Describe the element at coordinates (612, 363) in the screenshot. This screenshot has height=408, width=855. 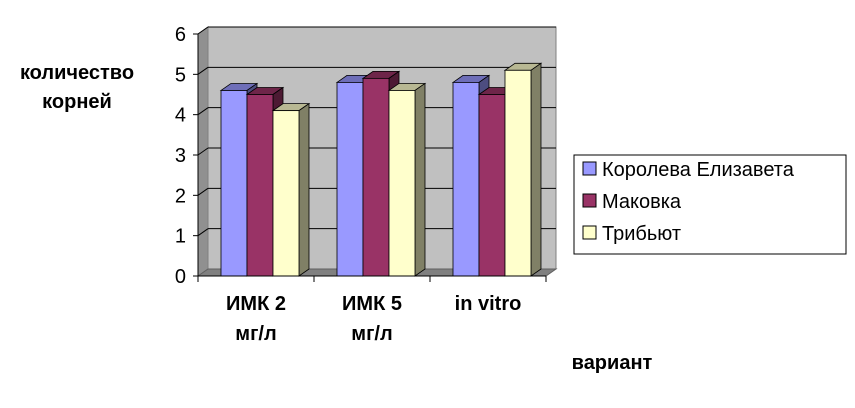
I see `x-axis-title: вариант` at that location.